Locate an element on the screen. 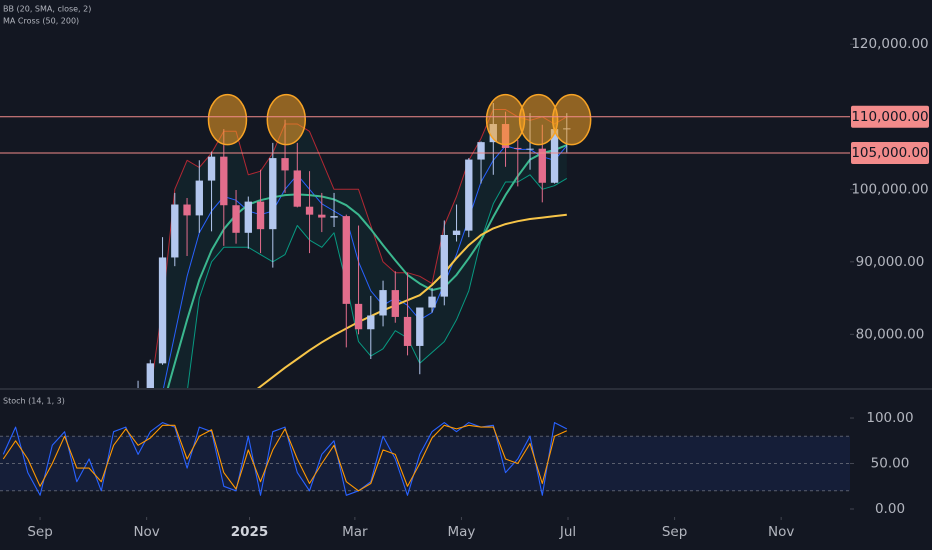  indicator-label: MA Cross (50, 200) is located at coordinates (41, 21).